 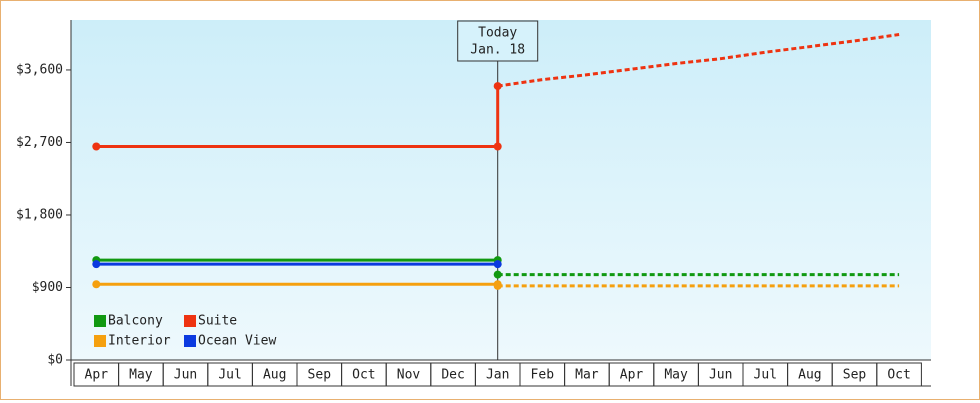 What do you see at coordinates (409, 375) in the screenshot?
I see `x-tick-label: Nov` at bounding box center [409, 375].